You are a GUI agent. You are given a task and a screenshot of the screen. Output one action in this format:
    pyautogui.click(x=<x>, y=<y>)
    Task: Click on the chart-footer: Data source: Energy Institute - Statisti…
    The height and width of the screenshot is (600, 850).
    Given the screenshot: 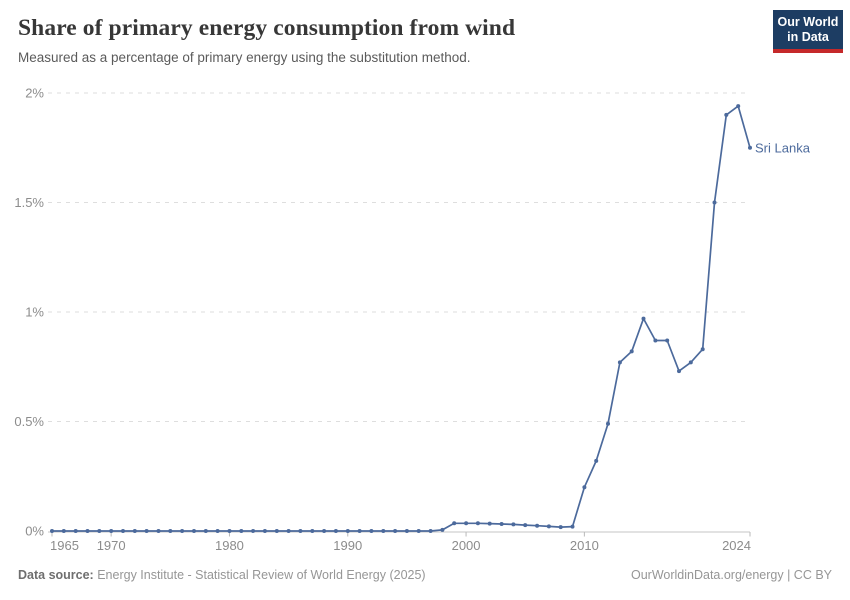 What is the action you would take?
    pyautogui.click(x=425, y=575)
    